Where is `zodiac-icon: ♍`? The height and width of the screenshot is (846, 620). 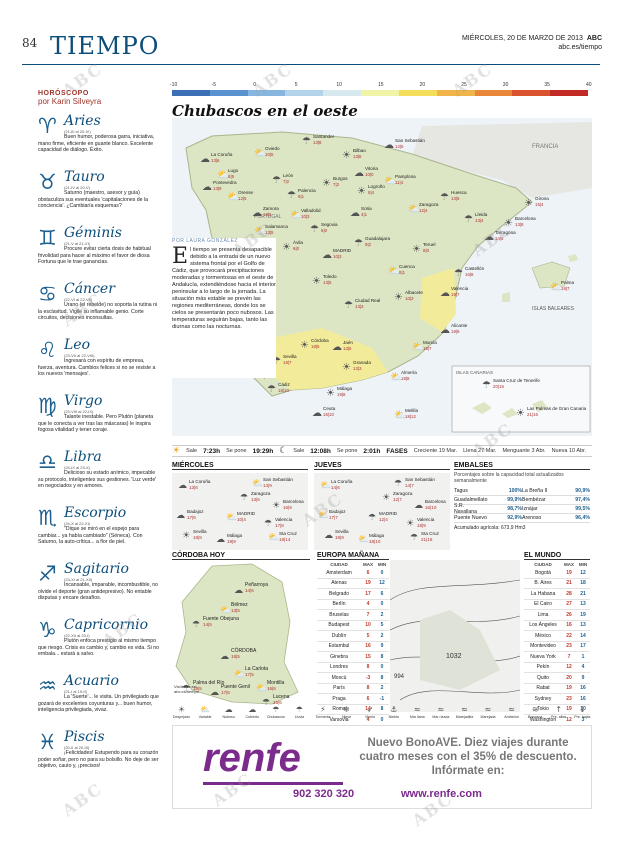 zodiac-icon: ♍ is located at coordinates (47, 406).